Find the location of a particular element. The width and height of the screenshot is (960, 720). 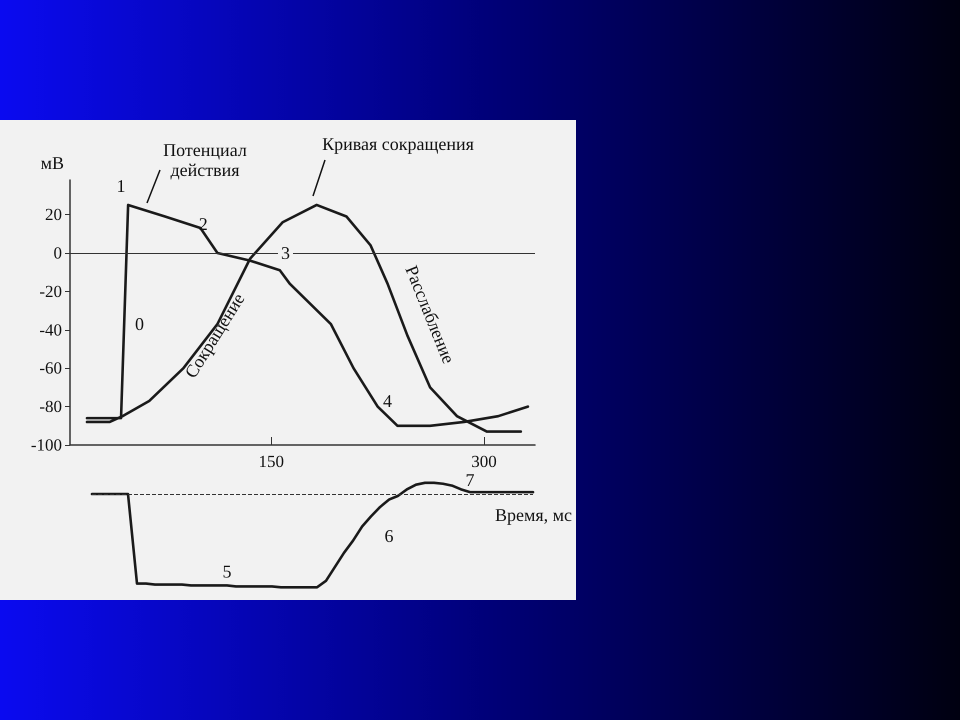

annotation: 1 is located at coordinates (121, 186).